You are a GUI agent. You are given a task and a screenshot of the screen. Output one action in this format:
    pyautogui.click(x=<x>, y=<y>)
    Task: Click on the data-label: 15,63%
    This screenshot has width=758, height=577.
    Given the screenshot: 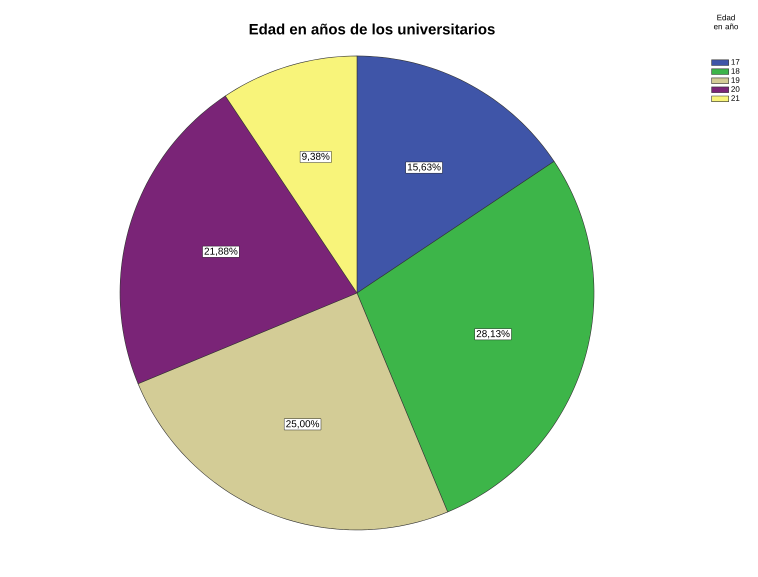 What is the action you would take?
    pyautogui.click(x=424, y=167)
    